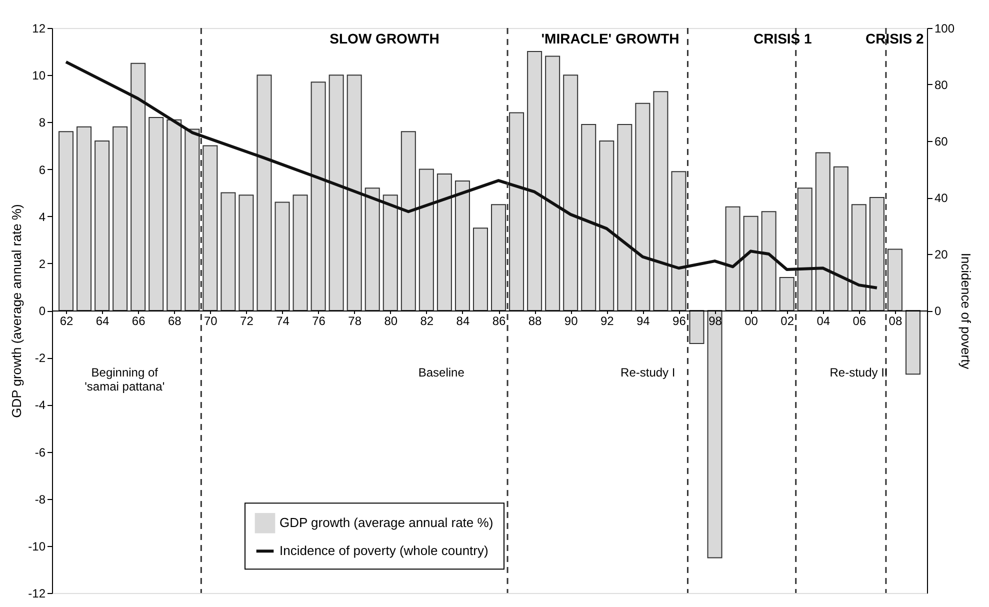  Describe the element at coordinates (42, 123) in the screenshot. I see `y-tick-label: 8` at that location.